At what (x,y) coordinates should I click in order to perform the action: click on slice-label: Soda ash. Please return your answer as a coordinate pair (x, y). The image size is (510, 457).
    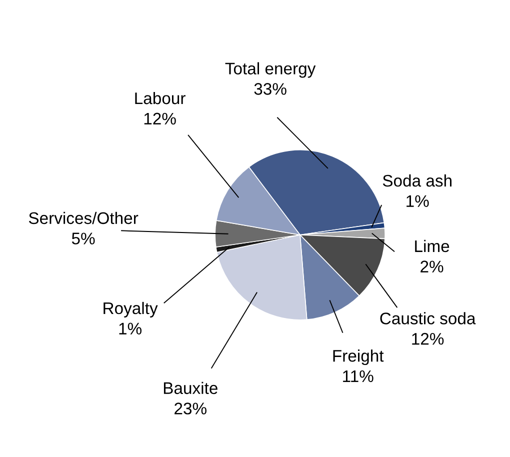
    Looking at the image, I should click on (417, 180).